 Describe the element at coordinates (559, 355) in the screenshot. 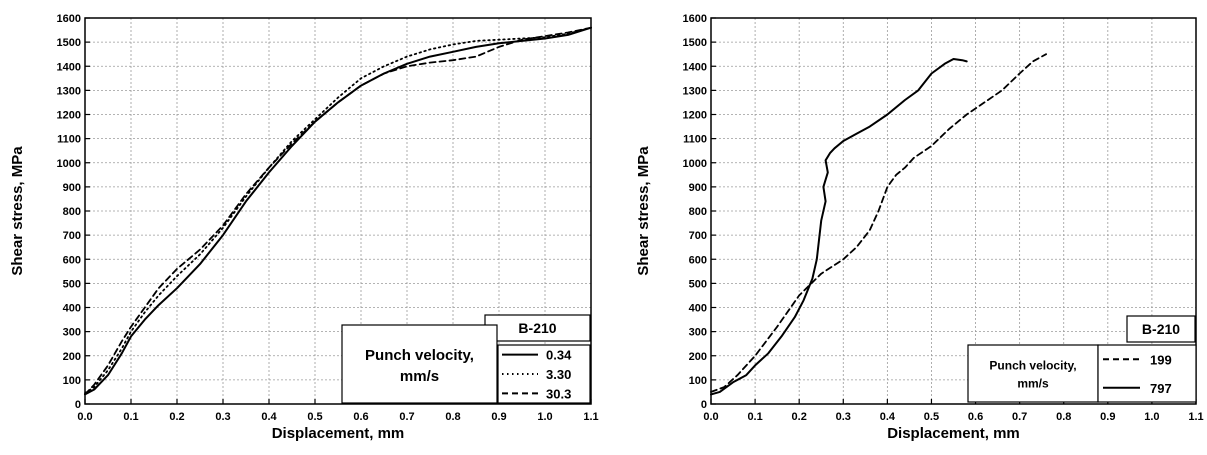

I see `legend-entry-0.34: 0.34` at that location.